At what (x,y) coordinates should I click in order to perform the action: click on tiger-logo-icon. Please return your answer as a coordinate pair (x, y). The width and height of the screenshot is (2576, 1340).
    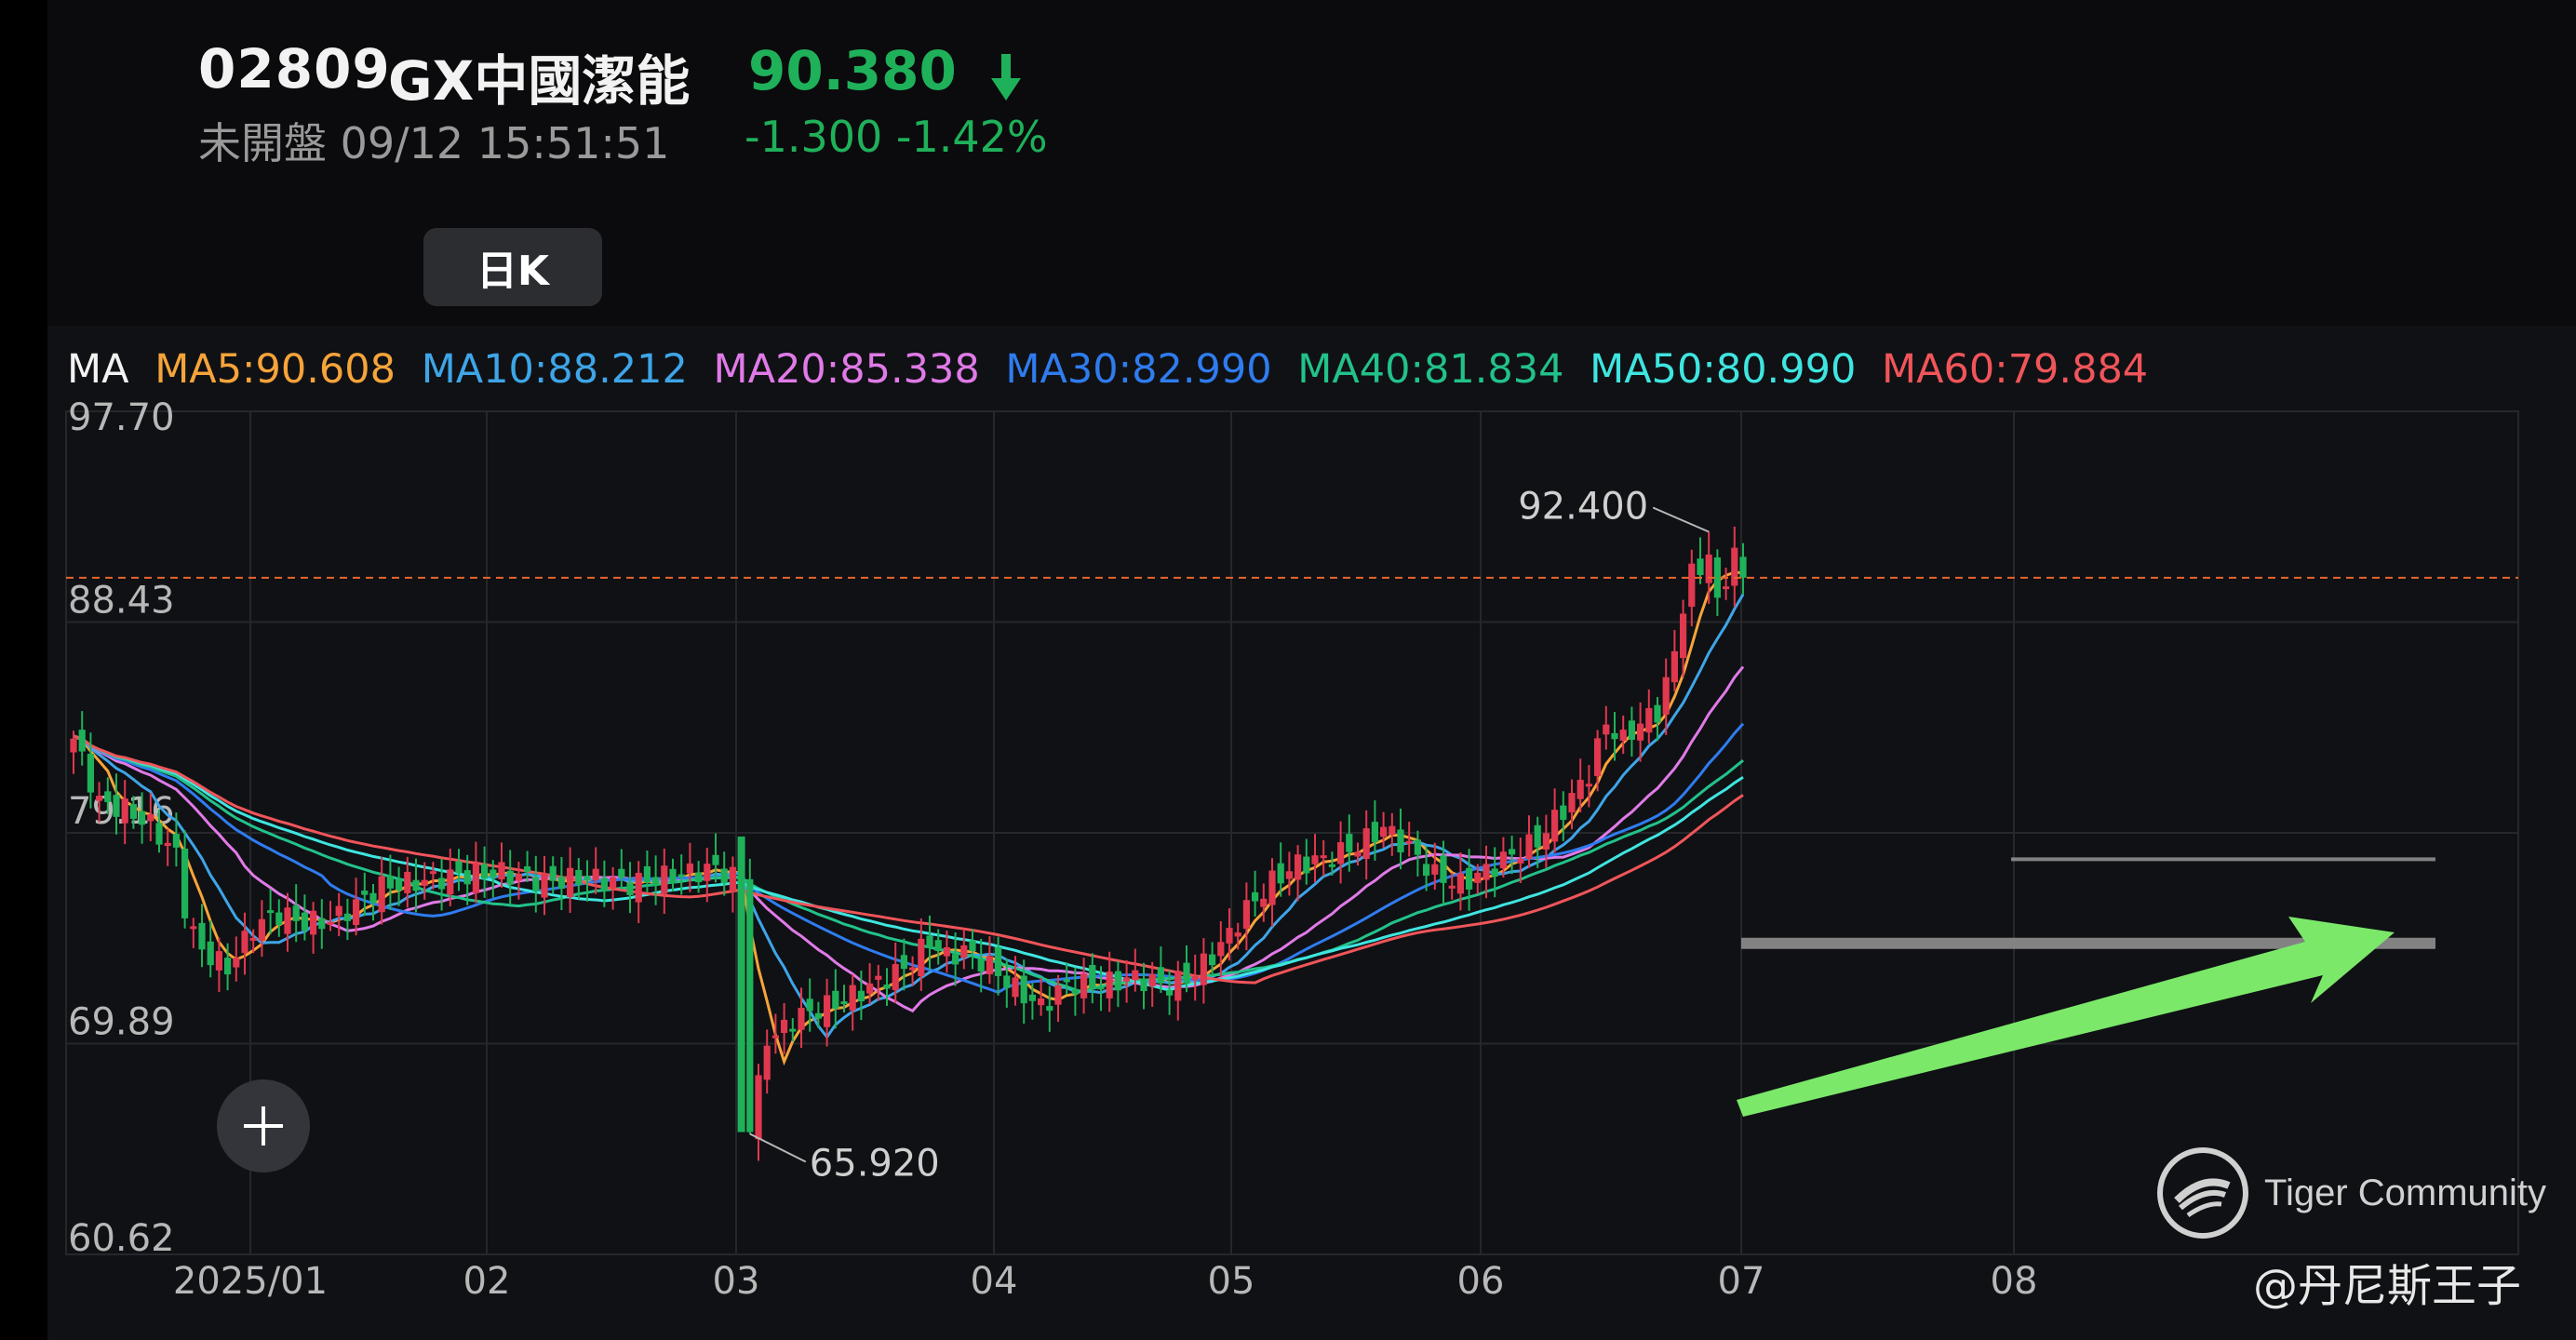
    Looking at the image, I should click on (2202, 1193).